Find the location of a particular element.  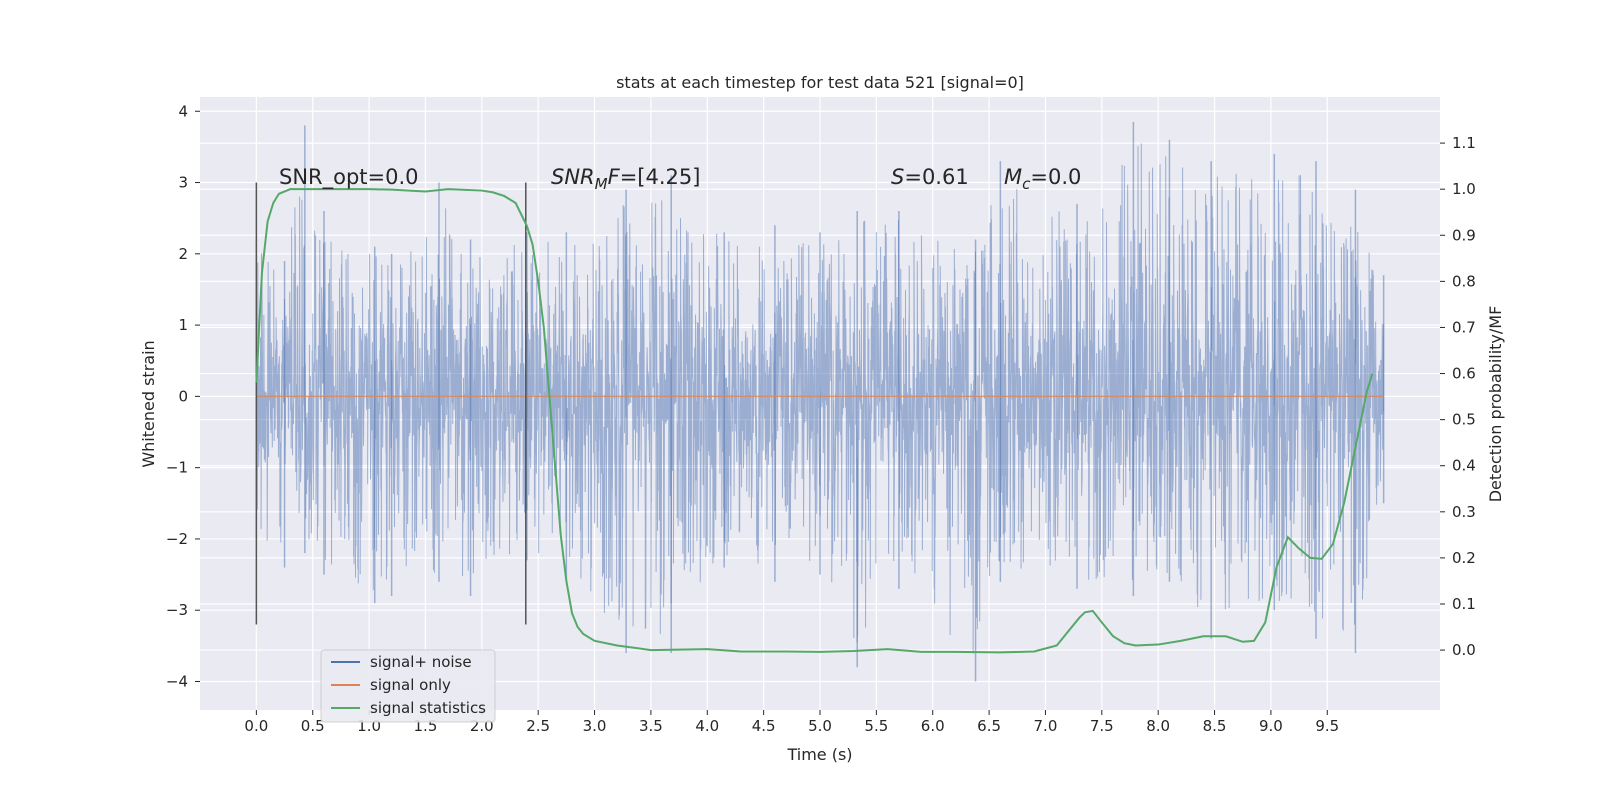

y-left-tick-label-4: 0 is located at coordinates (183, 396).